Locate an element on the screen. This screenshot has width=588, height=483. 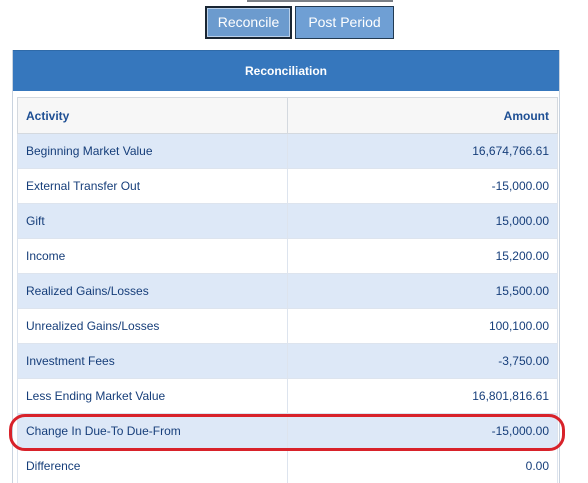
panel-title: Reconciliation is located at coordinates (286, 70).